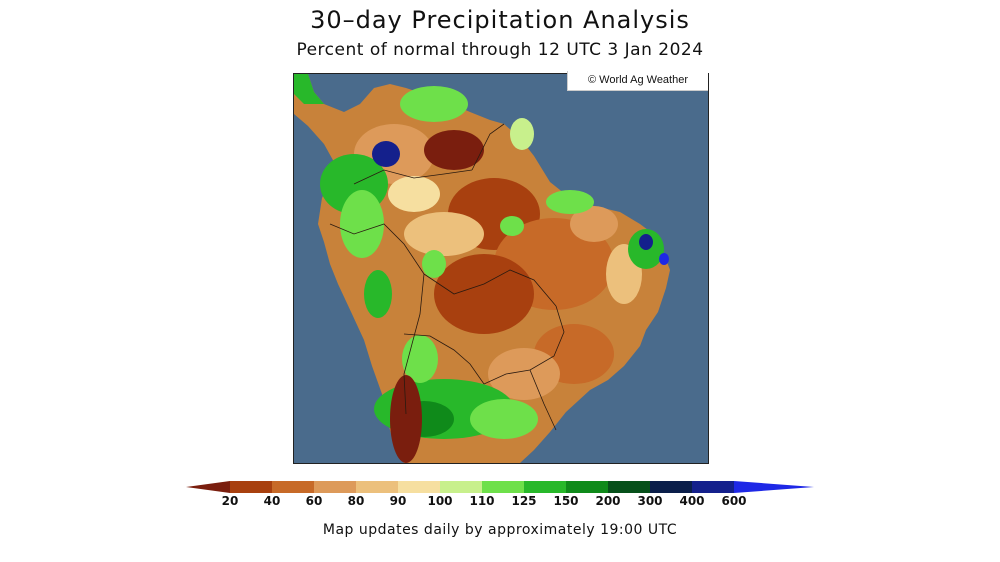 Image resolution: width=1000 pixels, height=562 pixels. Describe the element at coordinates (314, 501) in the screenshot. I see `legend-tick: 60` at that location.